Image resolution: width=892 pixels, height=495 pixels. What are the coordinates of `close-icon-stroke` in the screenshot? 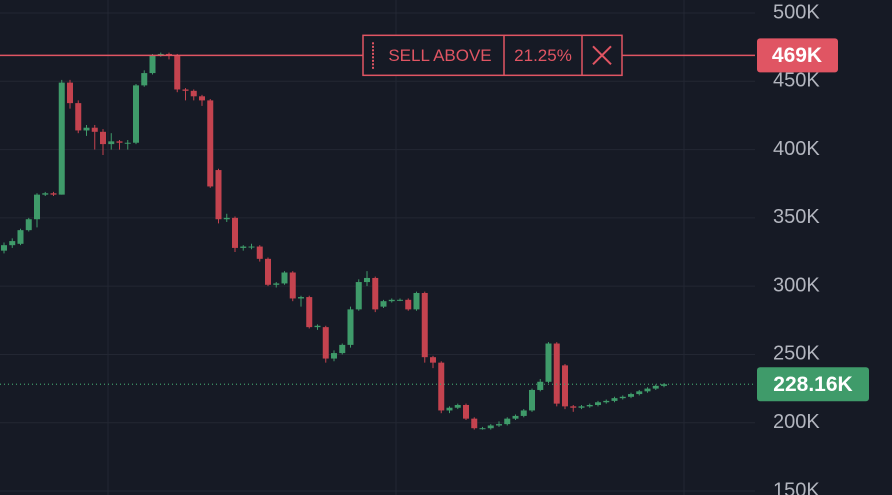 It's located at (602, 55).